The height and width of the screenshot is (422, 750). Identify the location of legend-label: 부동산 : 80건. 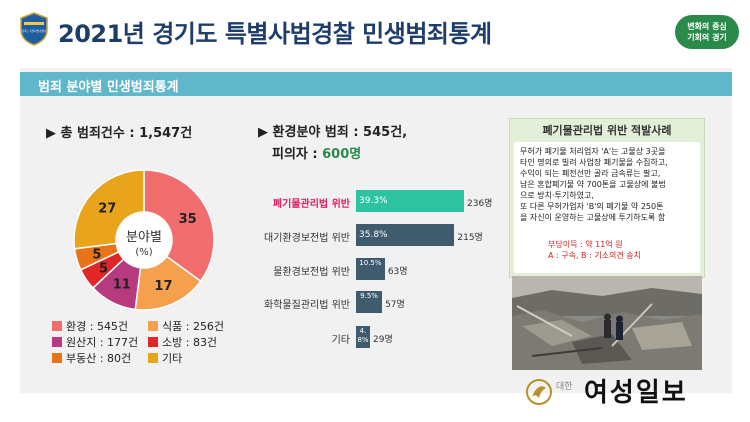
(99, 358).